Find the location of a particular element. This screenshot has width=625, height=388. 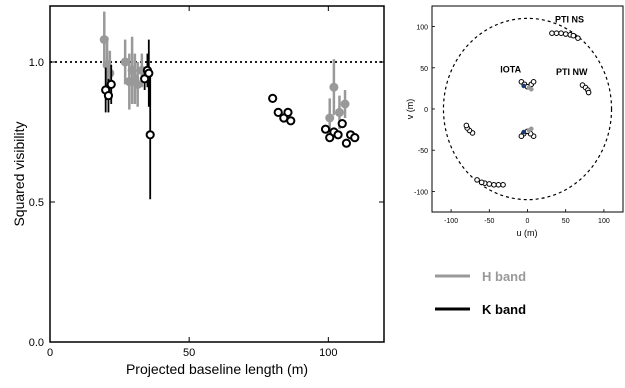

uv-annotation: IOTA is located at coordinates (510, 70).